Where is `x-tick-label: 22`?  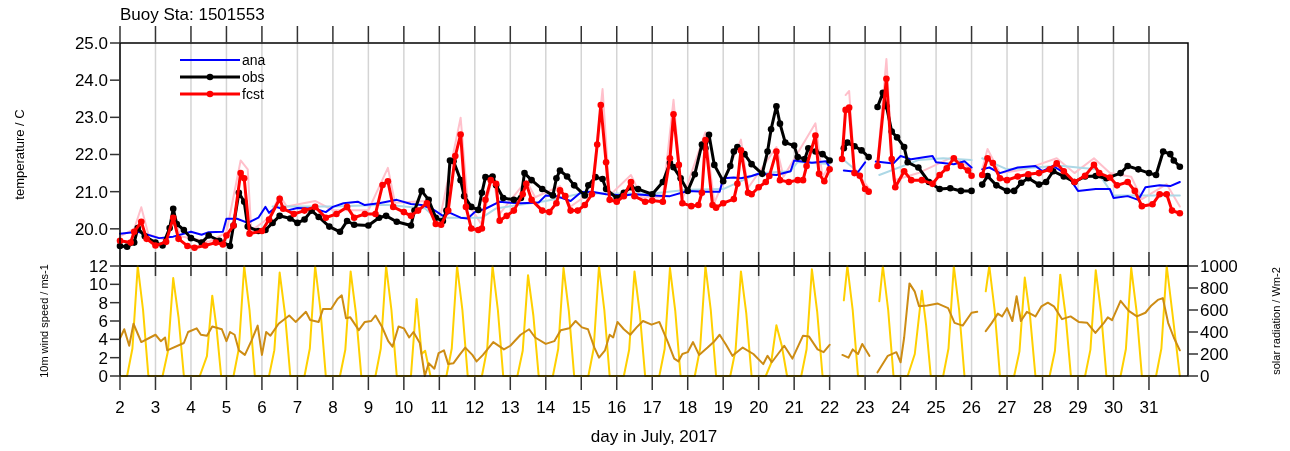
x-tick-label: 22 is located at coordinates (830, 407).